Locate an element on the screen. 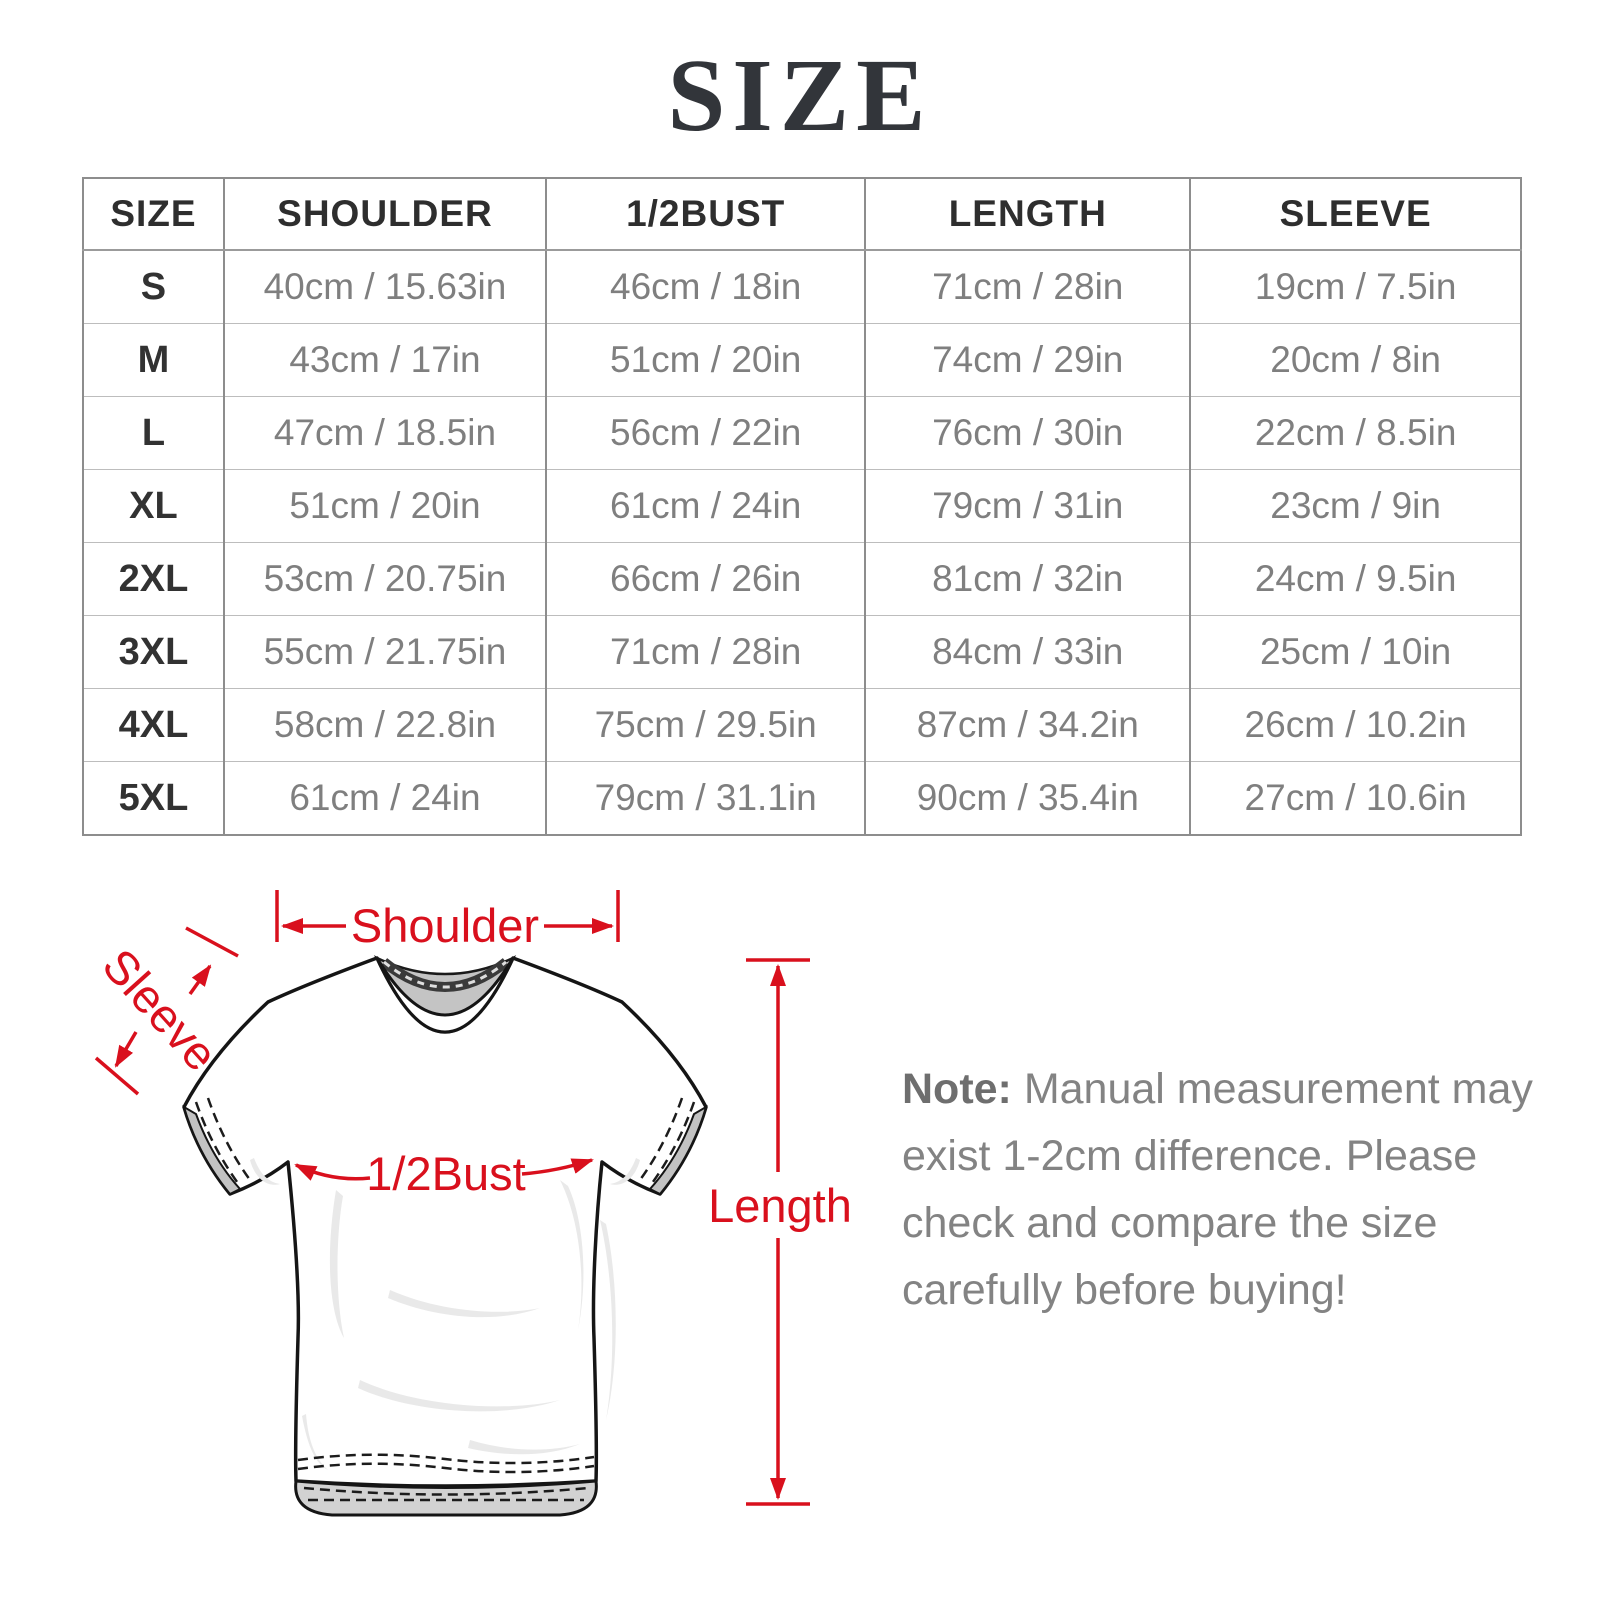  value-cell: 75cm / 29.5in is located at coordinates (705, 725).